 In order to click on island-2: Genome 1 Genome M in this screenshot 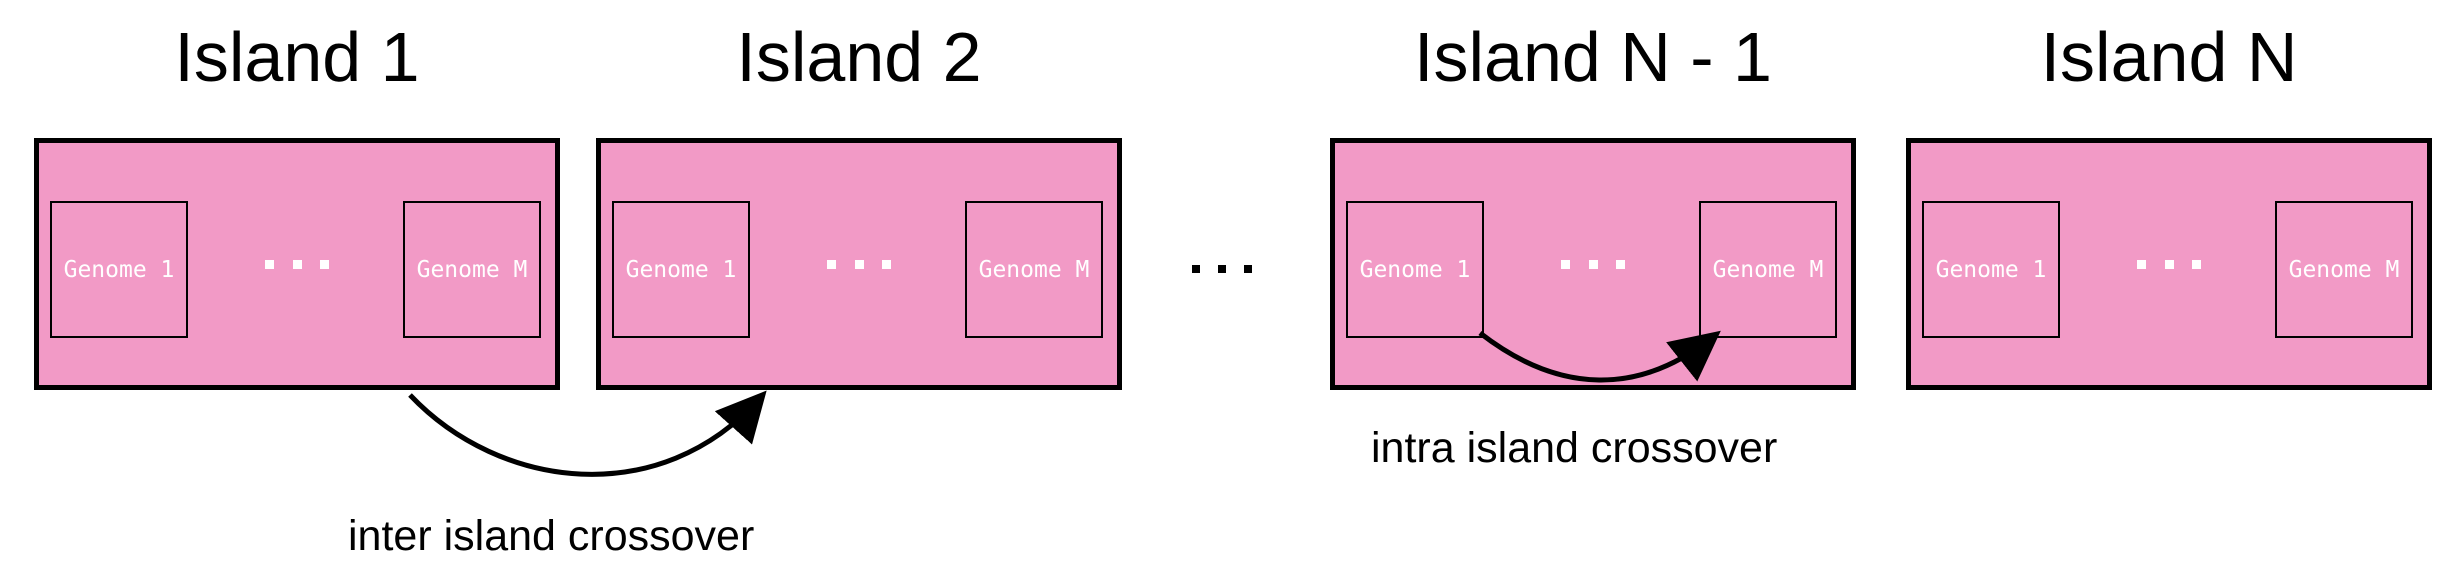, I will do `click(859, 264)`.